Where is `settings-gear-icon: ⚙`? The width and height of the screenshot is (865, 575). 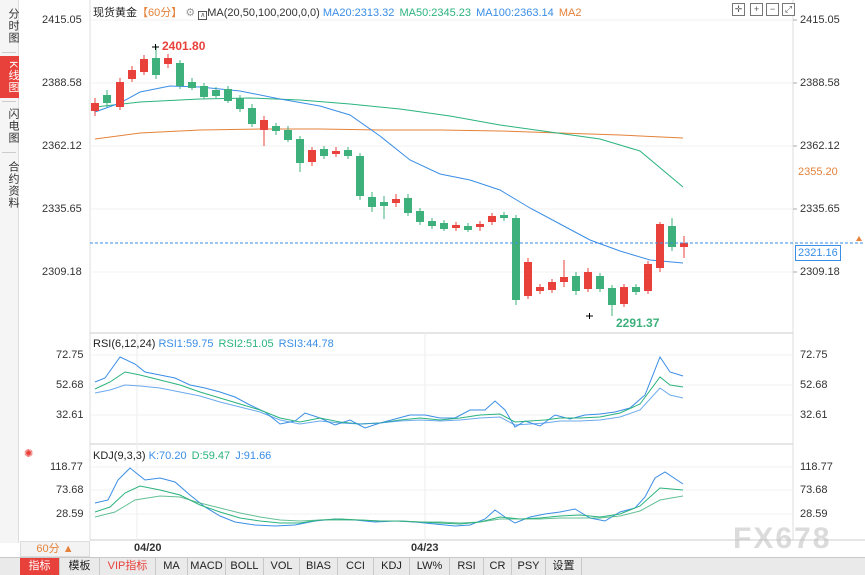
settings-gear-icon: ⚙ is located at coordinates (190, 13).